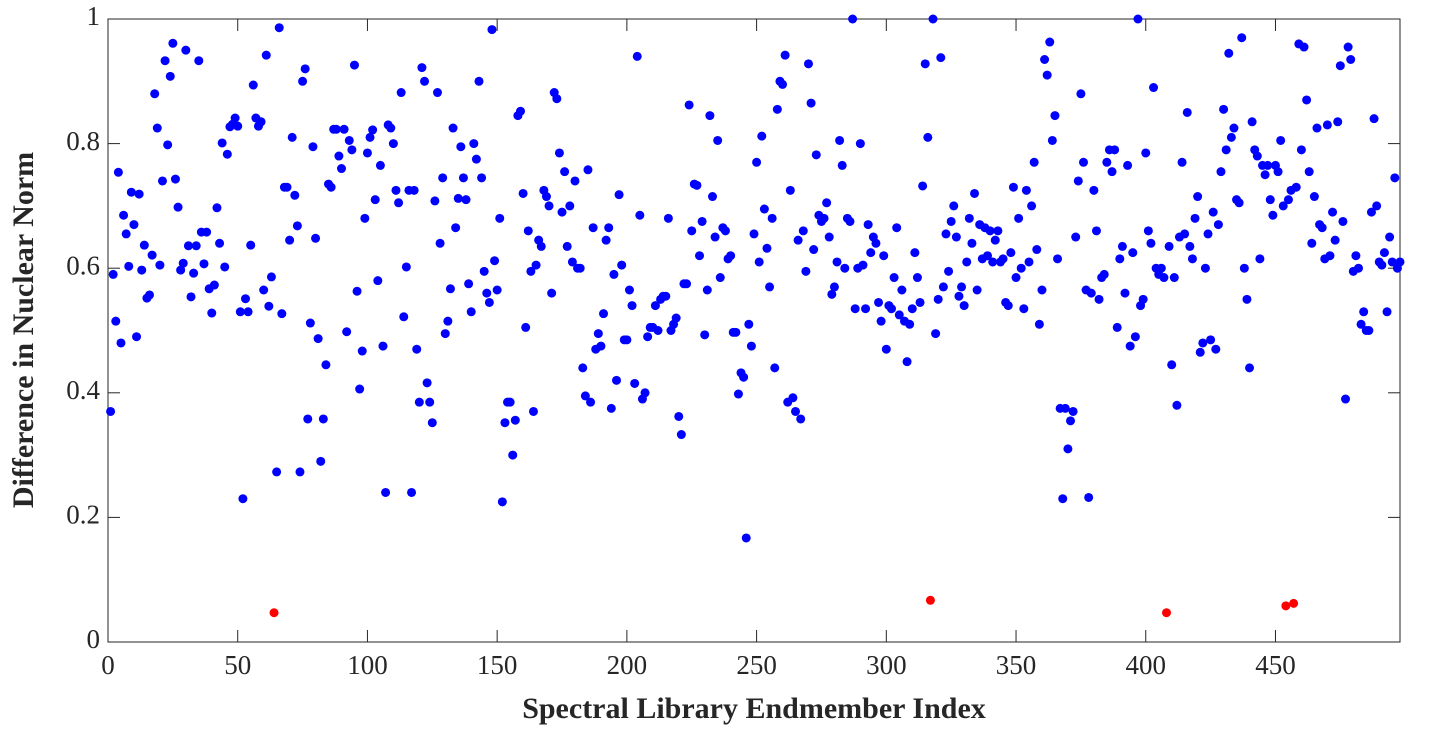  I want to click on y-tick-label: 1, so click(94, 16).